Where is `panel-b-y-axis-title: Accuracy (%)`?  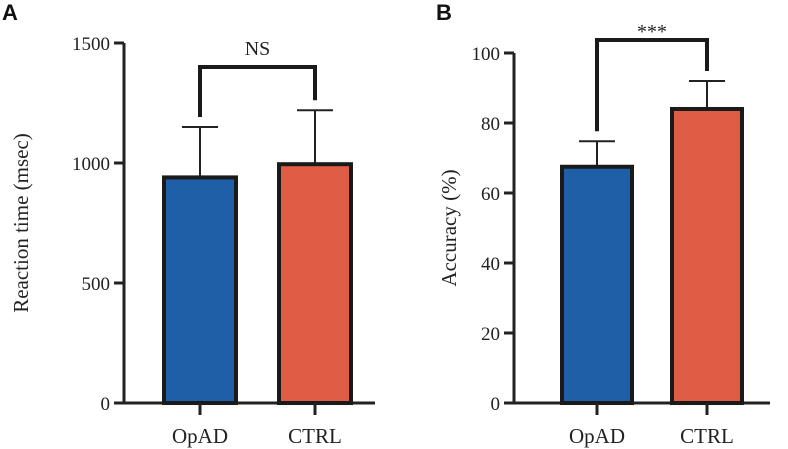
panel-b-y-axis-title: Accuracy (%) is located at coordinates (449, 227).